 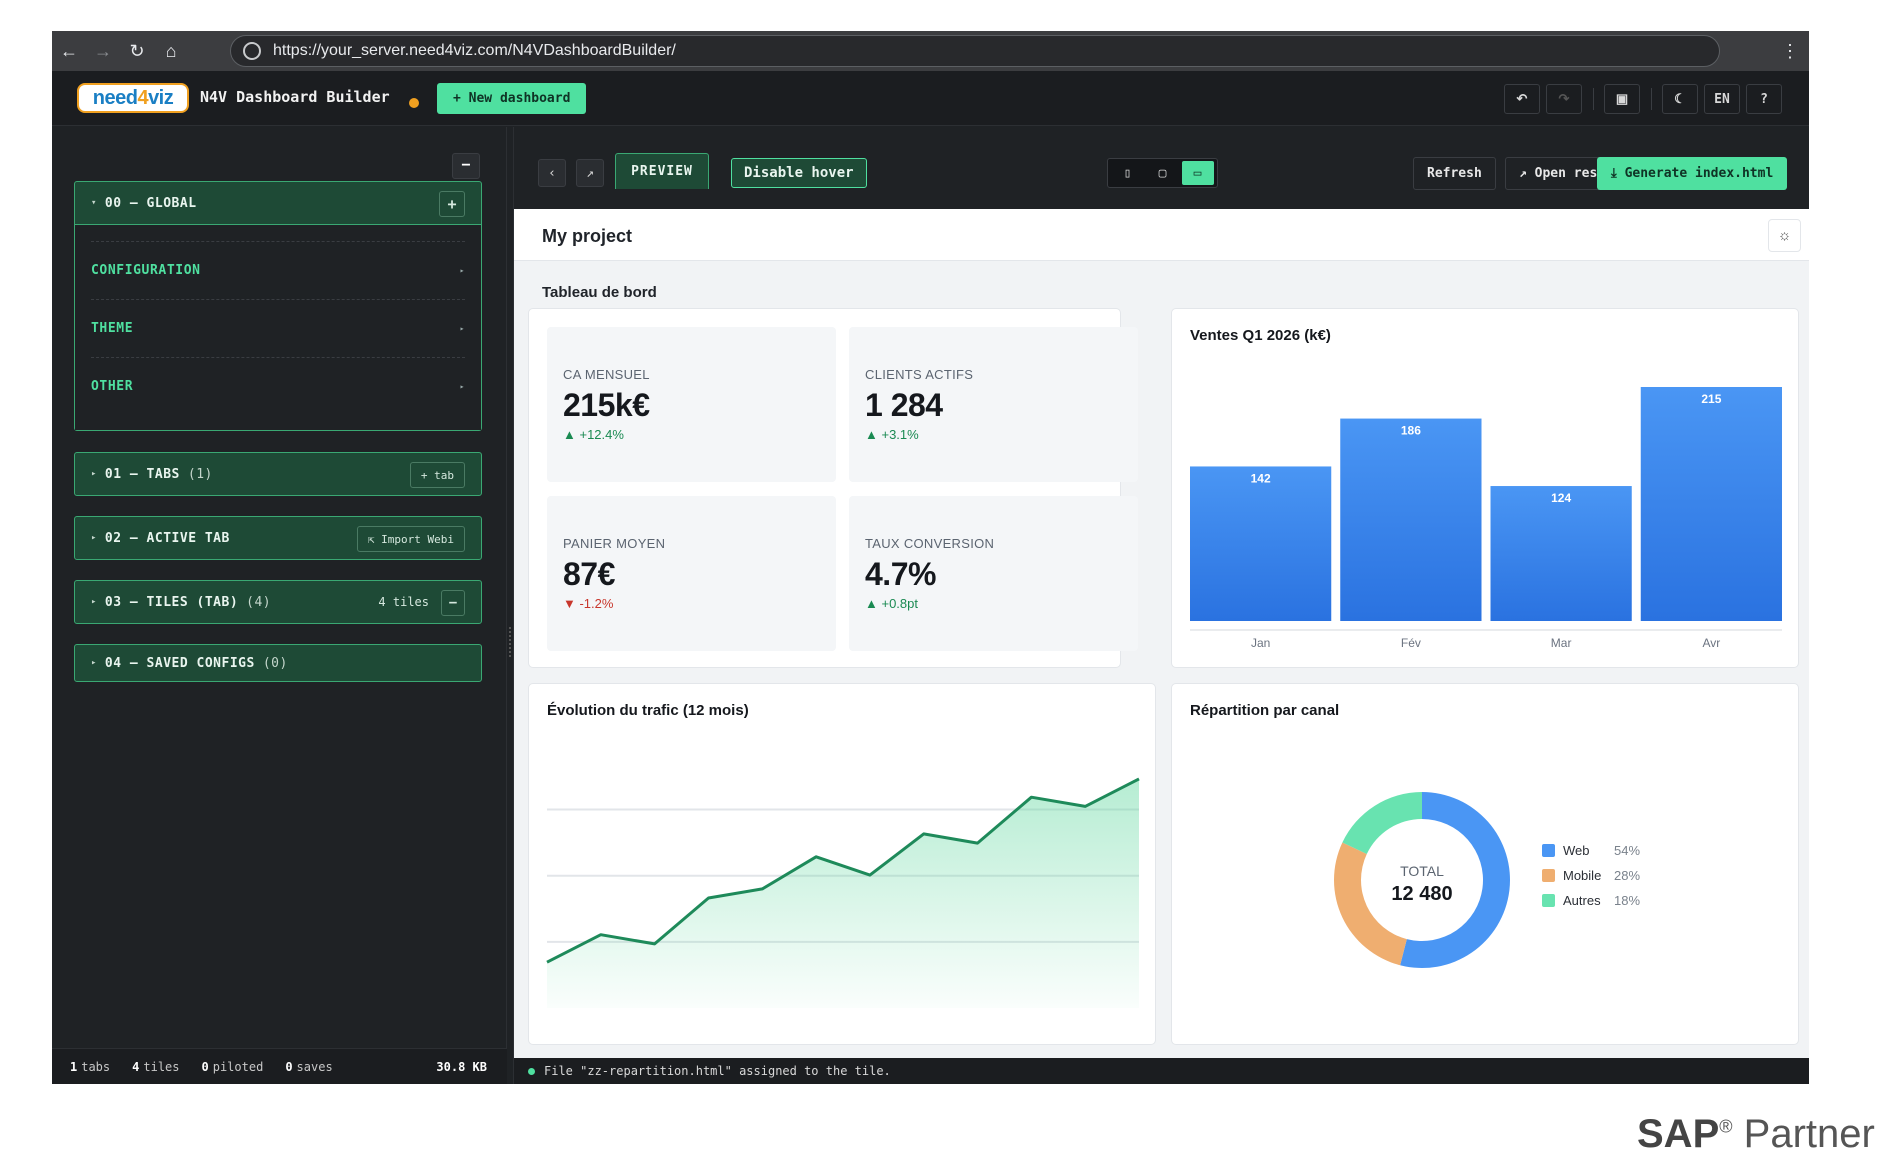 I want to click on bar-value-label: 215, so click(x=1711, y=399).